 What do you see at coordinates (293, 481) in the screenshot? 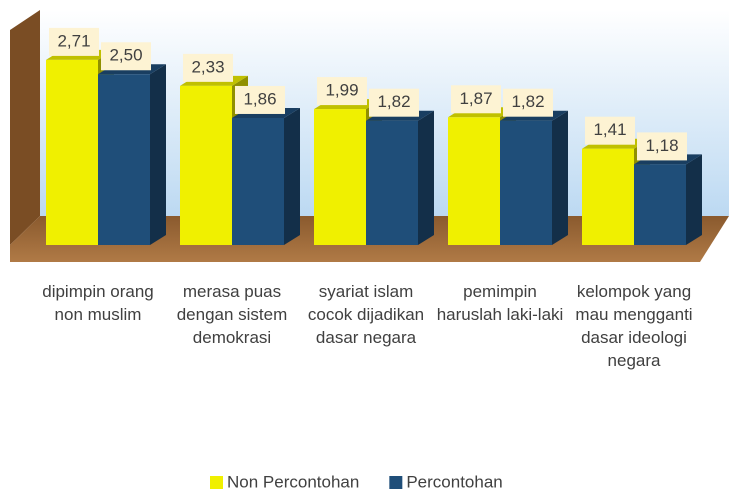
I see `legend-label: Non Percontohan` at bounding box center [293, 481].